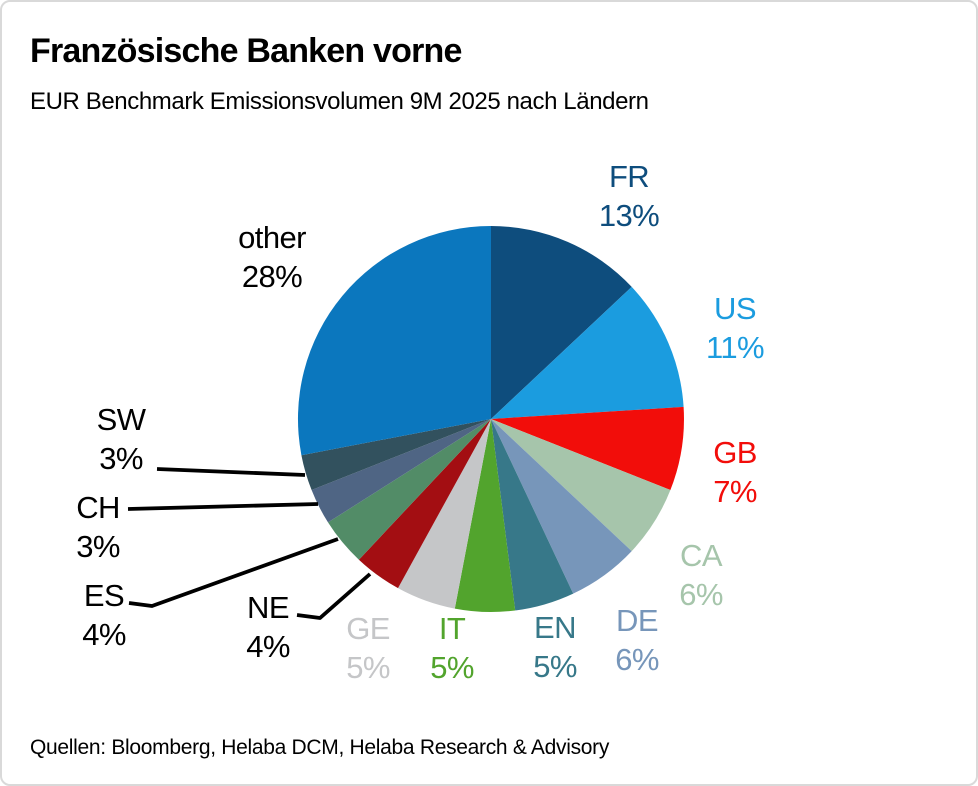  I want to click on pie-slice-ES, so click(409, 489).